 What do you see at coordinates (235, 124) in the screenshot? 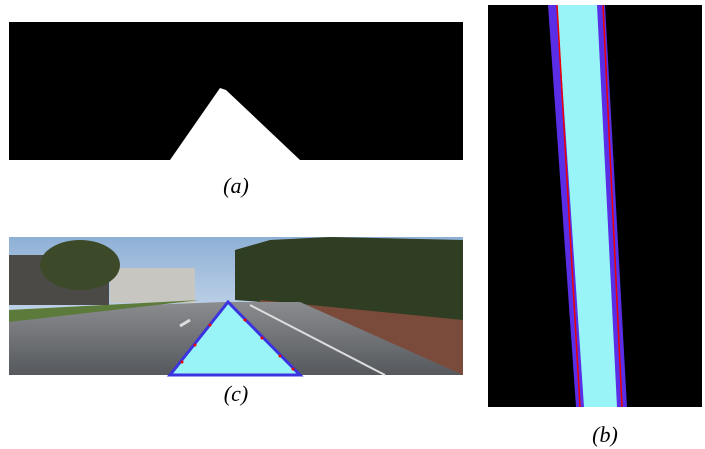
I see `road-mask` at bounding box center [235, 124].